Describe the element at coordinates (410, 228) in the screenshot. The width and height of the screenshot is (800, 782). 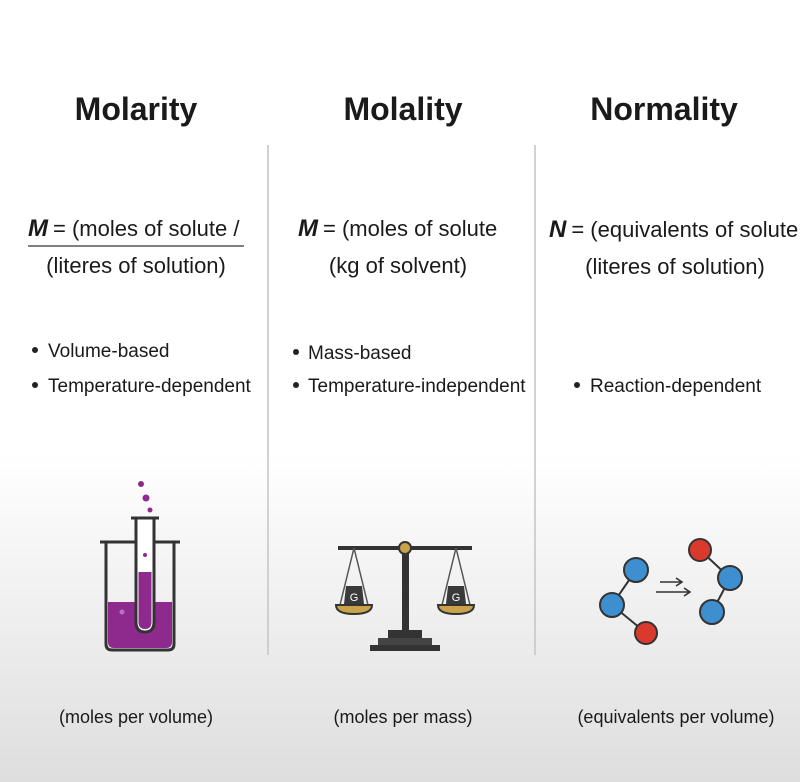
I see `formula-text: = (moles of solute` at that location.